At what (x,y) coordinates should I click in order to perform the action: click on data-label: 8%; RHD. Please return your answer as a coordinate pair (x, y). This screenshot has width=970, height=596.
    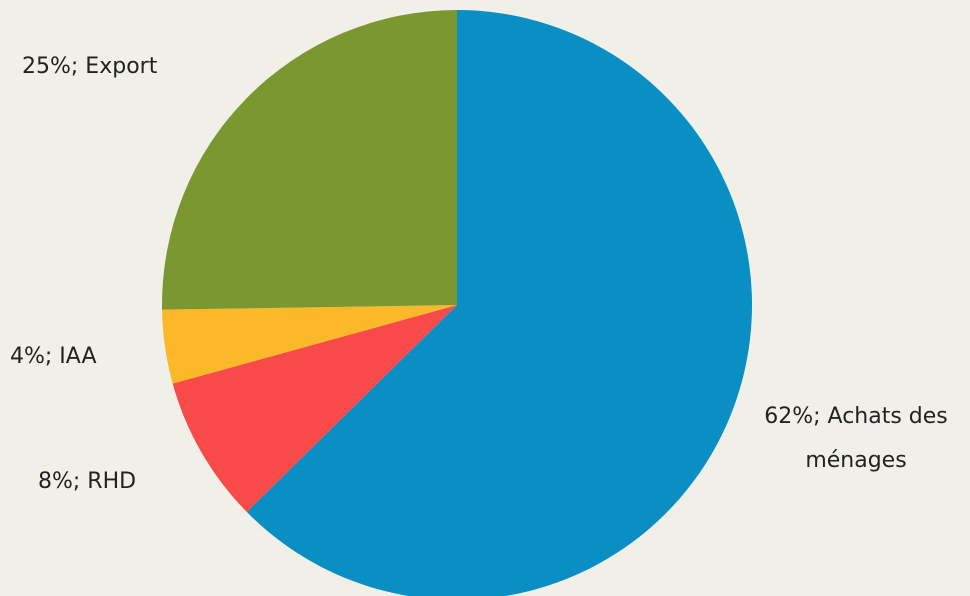
    Looking at the image, I should click on (87, 481).